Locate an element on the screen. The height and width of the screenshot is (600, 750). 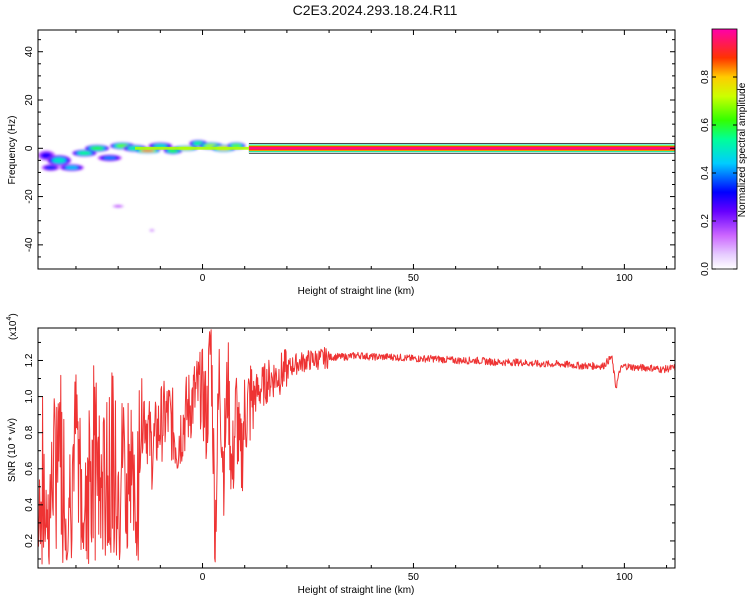
spectrogram-y-tick-label: 0 is located at coordinates (29, 148).